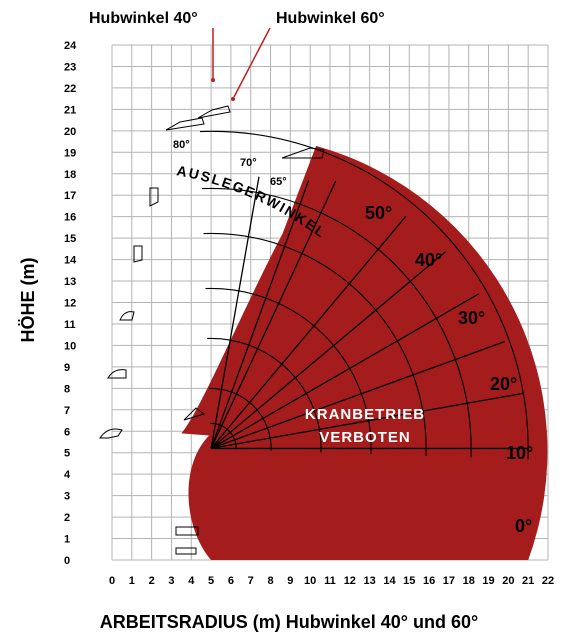 The height and width of the screenshot is (638, 579). What do you see at coordinates (70, 325) in the screenshot?
I see `y-tick-label: 11` at bounding box center [70, 325].